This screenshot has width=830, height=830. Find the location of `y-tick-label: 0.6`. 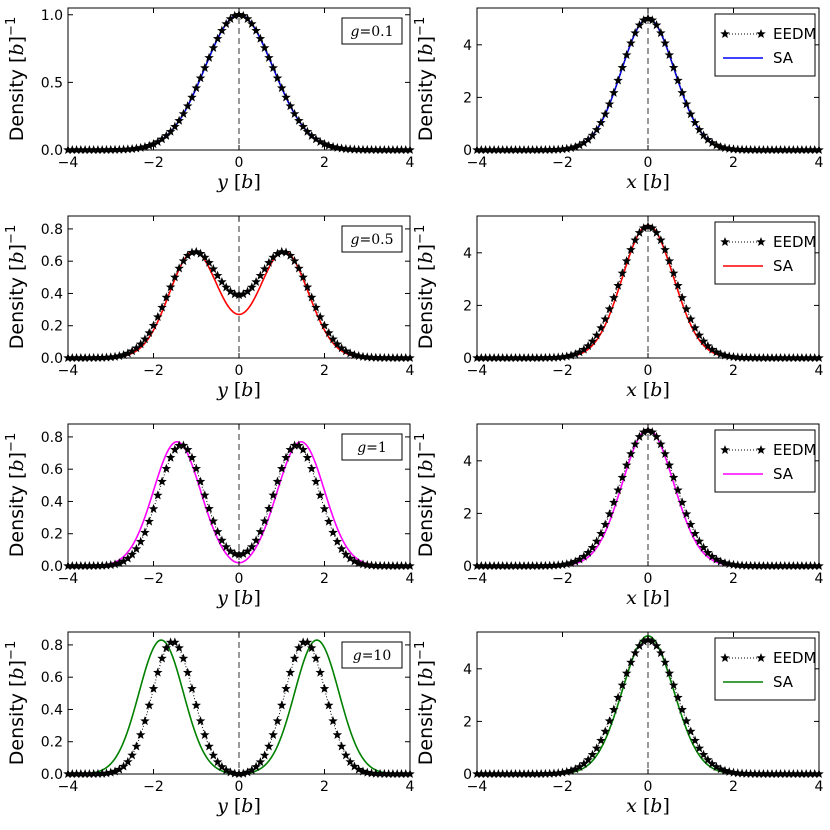

y-tick-label: 0.6 is located at coordinates (52, 678).